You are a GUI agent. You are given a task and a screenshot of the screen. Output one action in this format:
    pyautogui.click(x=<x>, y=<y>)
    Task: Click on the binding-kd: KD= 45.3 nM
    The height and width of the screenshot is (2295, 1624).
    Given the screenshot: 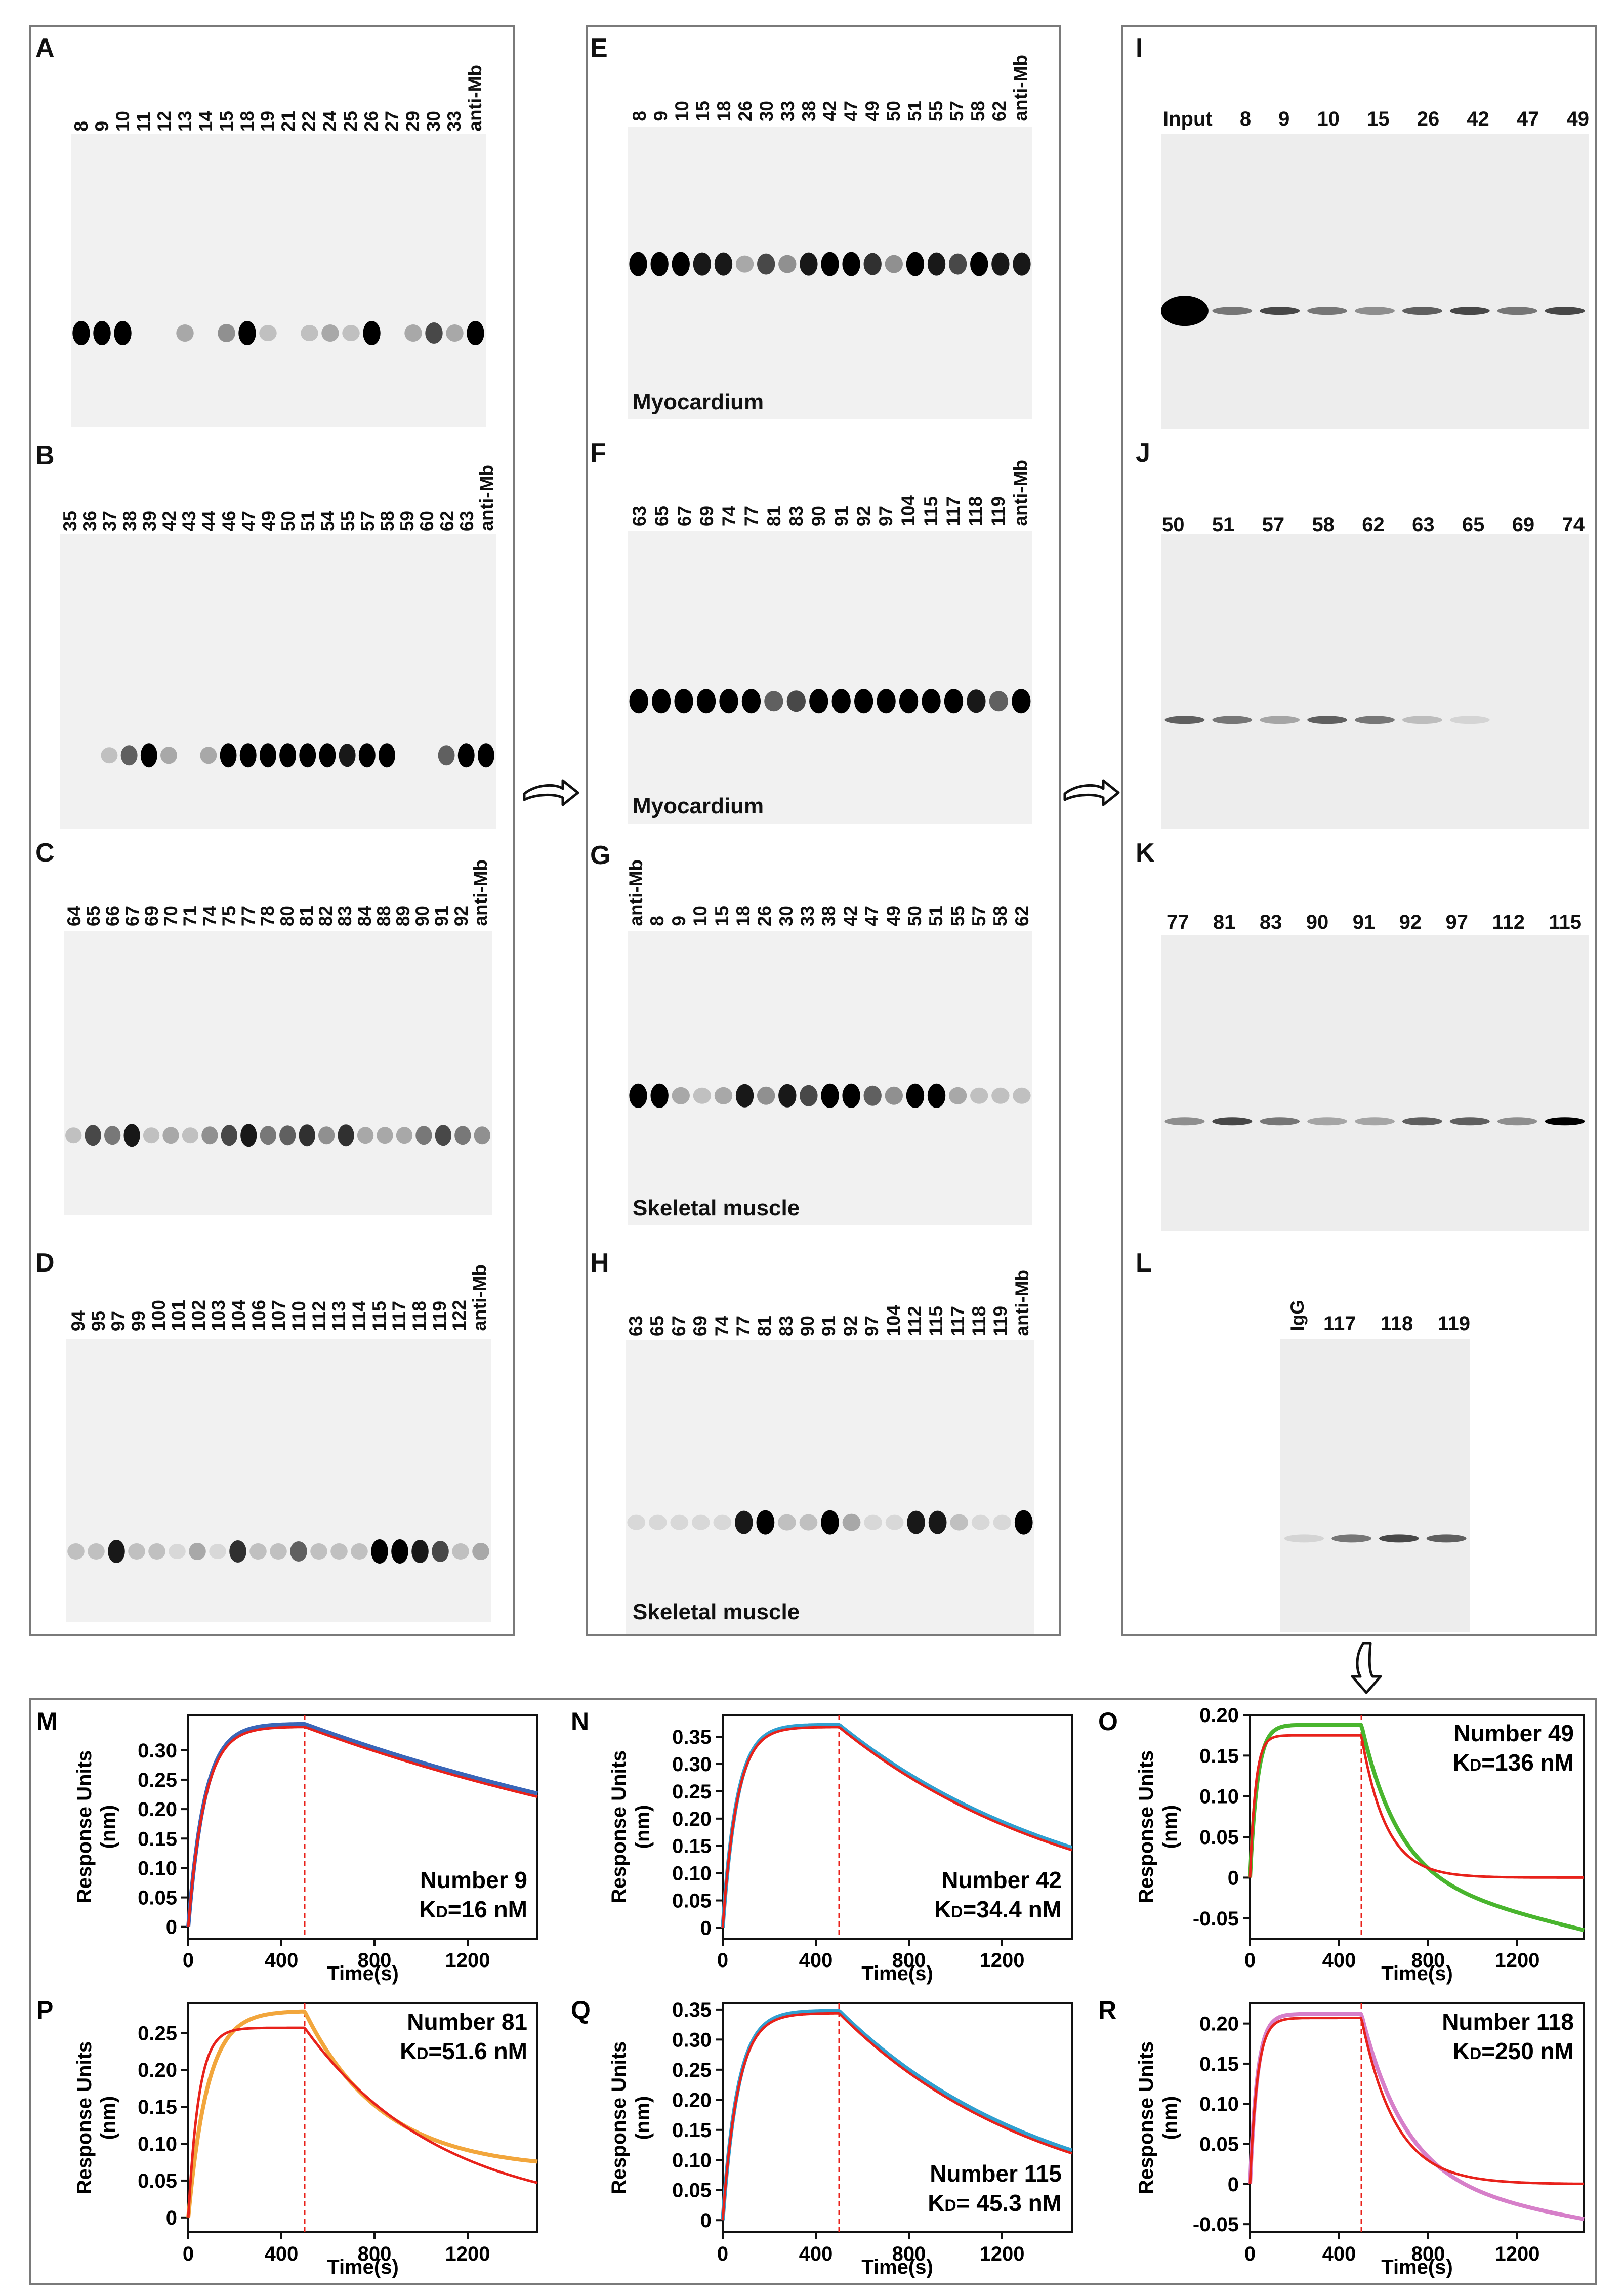 What is the action you would take?
    pyautogui.click(x=995, y=2203)
    